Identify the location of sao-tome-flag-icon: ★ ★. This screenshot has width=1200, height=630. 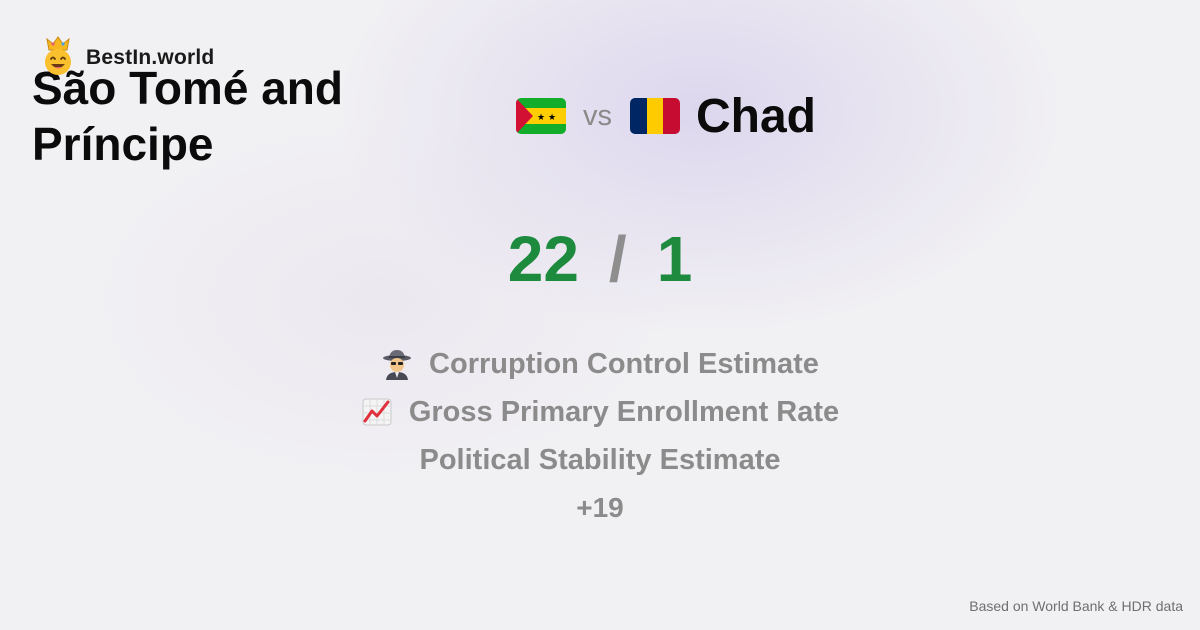
(541, 116).